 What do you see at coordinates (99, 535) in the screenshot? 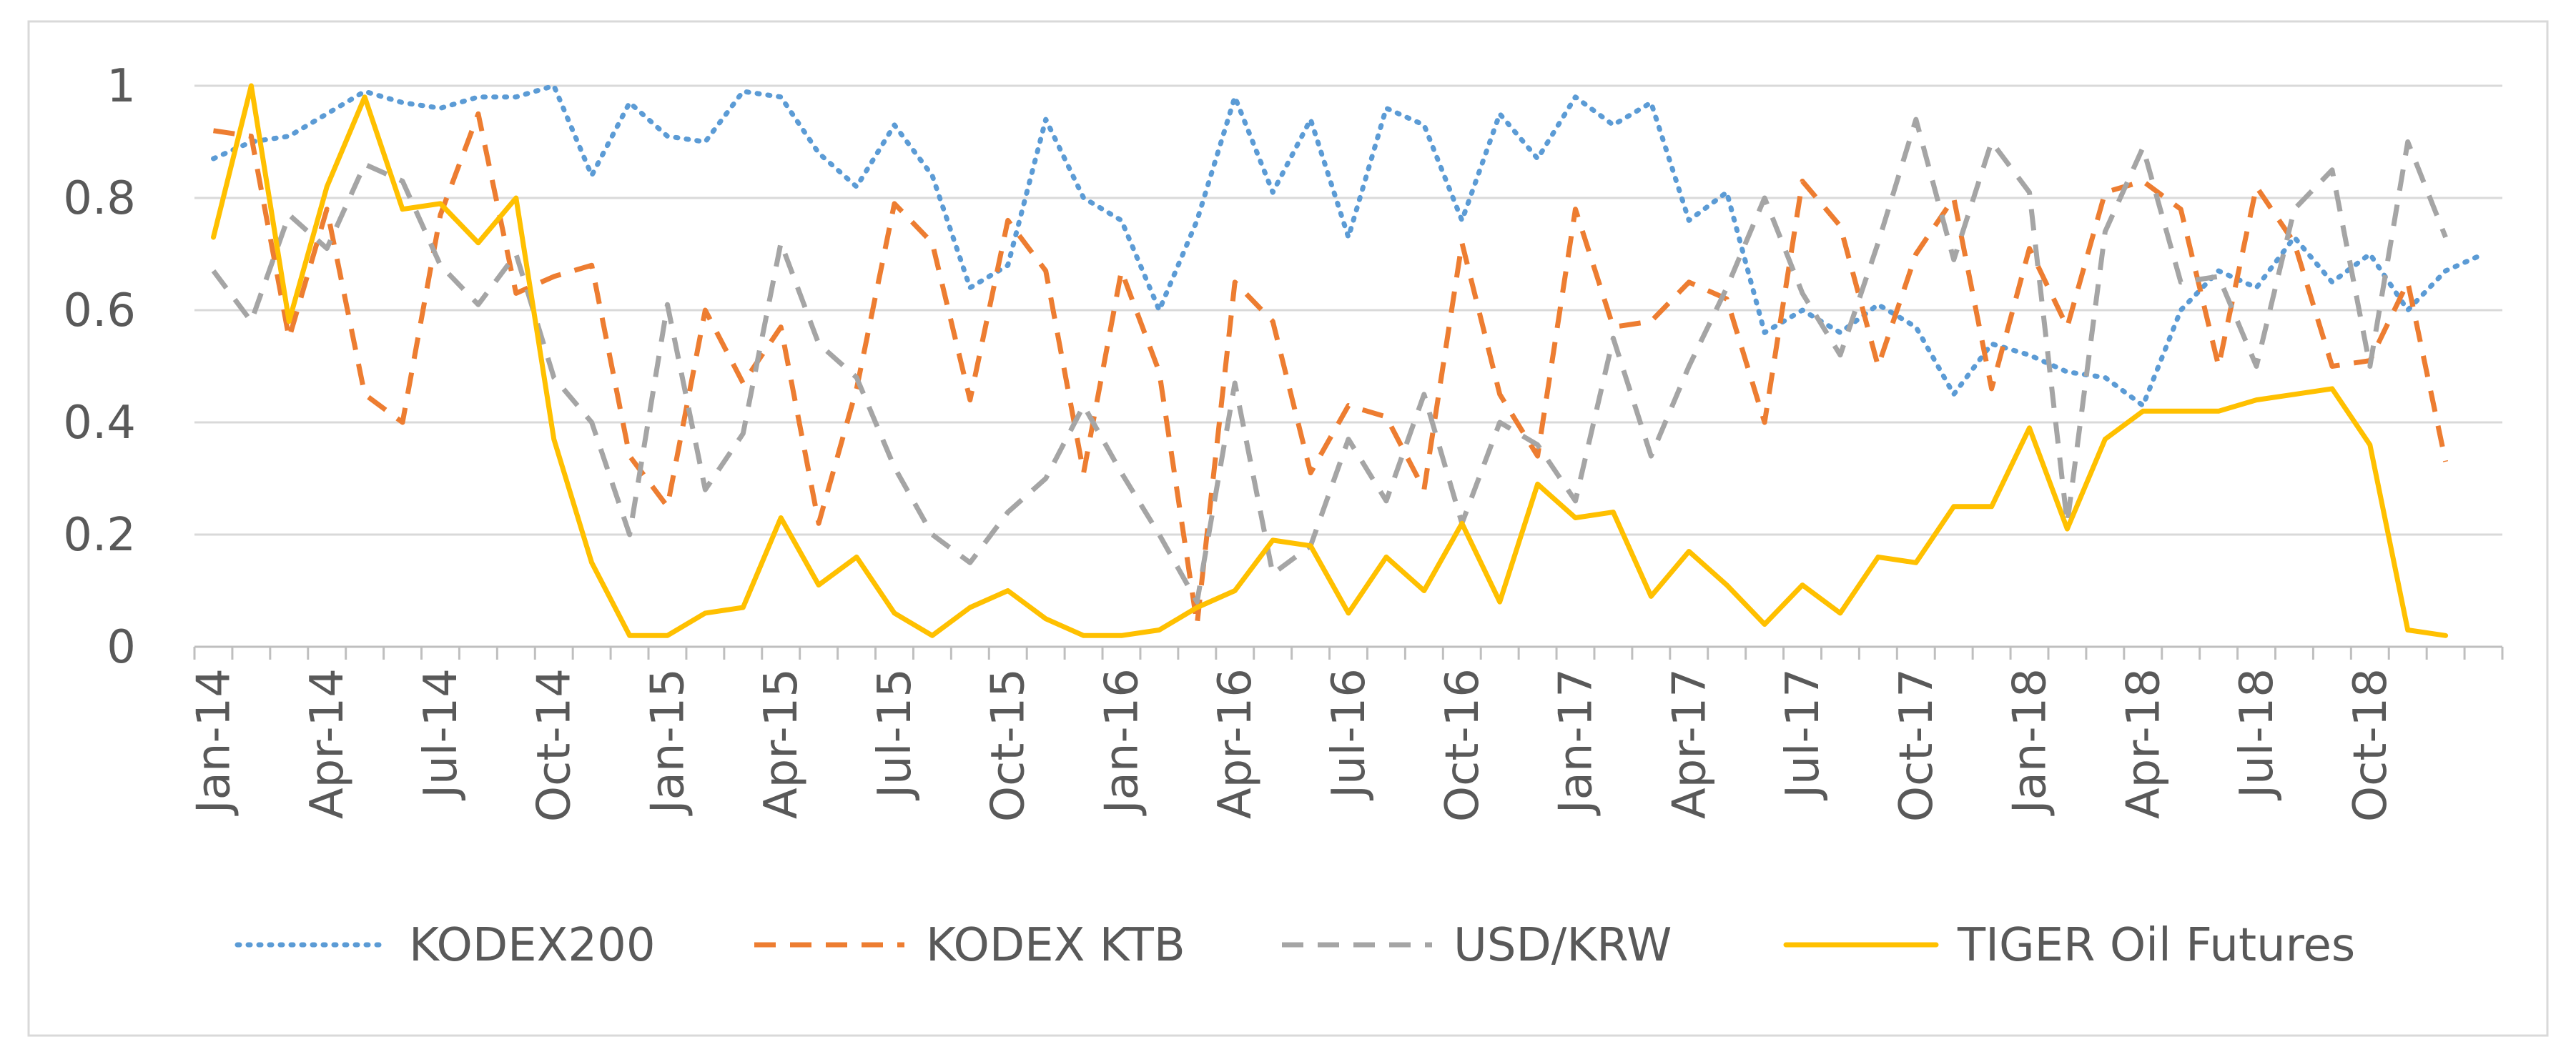
I see `y-tick-label: 0.2` at bounding box center [99, 535].